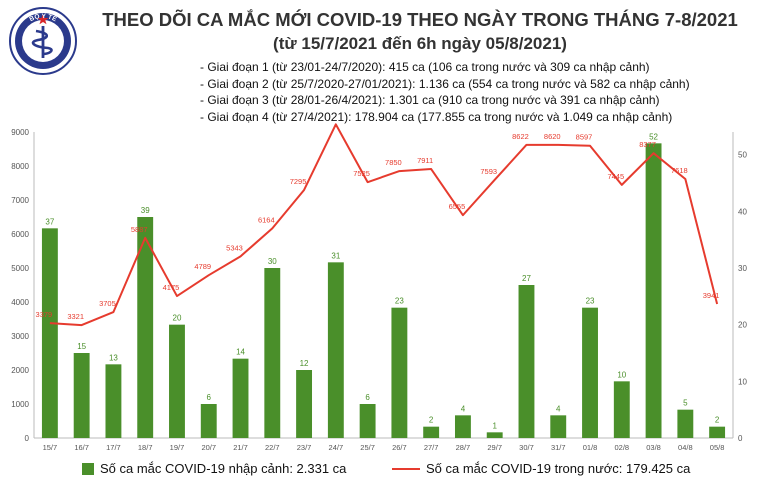 The image size is (769, 486). What do you see at coordinates (20, 268) in the screenshot?
I see `y-left-tick-label: 5000` at bounding box center [20, 268].